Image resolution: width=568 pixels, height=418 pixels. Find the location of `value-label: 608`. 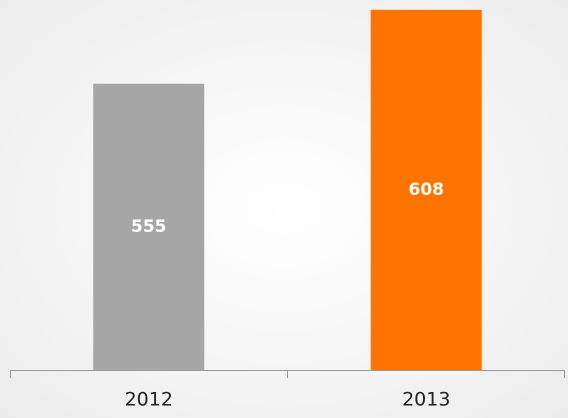

value-label: 608 is located at coordinates (427, 190).